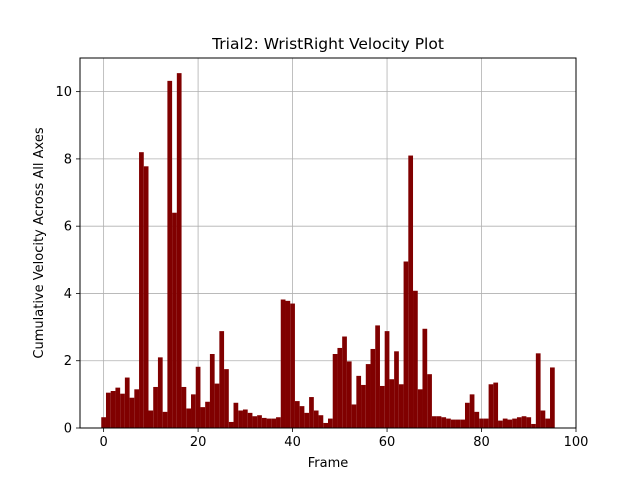 The height and width of the screenshot is (480, 640). I want to click on y-tick-label: 2, so click(68, 361).